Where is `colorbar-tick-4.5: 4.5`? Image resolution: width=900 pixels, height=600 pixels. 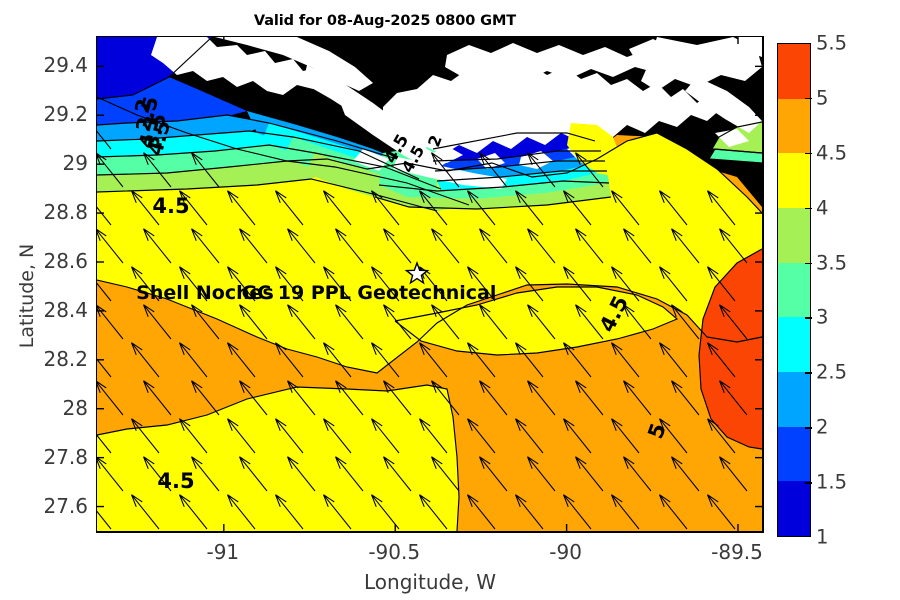
colorbar-tick-4.5: 4.5 is located at coordinates (832, 153).